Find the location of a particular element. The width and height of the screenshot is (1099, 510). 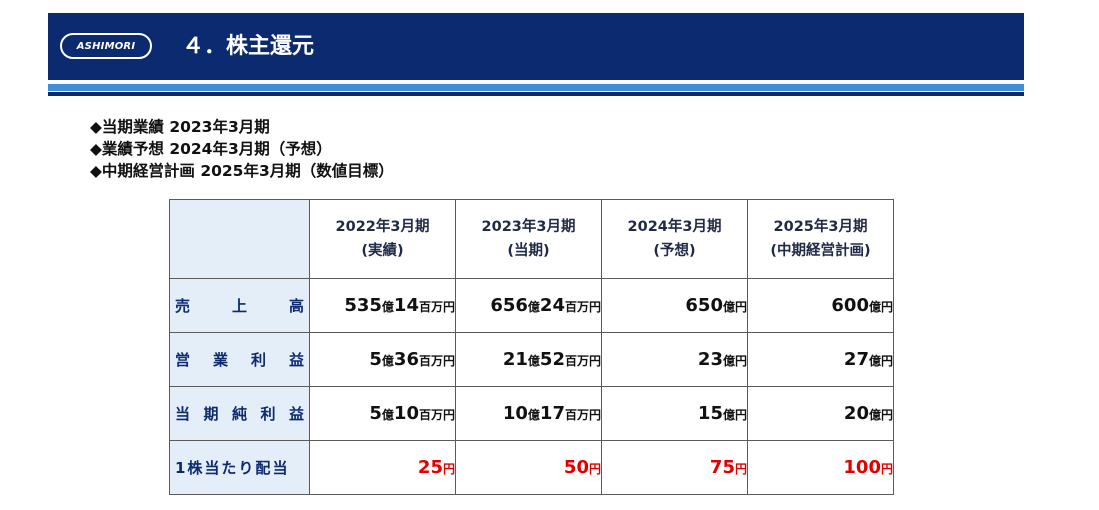

label-char: 上 is located at coordinates (239, 306).